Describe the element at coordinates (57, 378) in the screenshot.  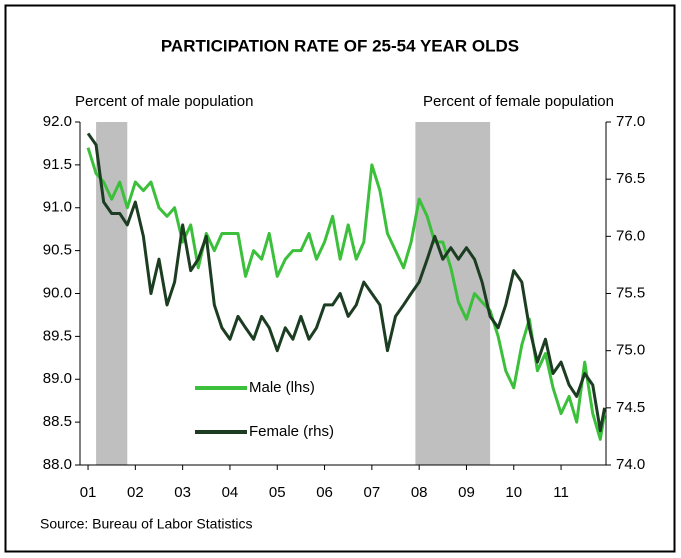
I see `y-tick-label: 89.0` at that location.